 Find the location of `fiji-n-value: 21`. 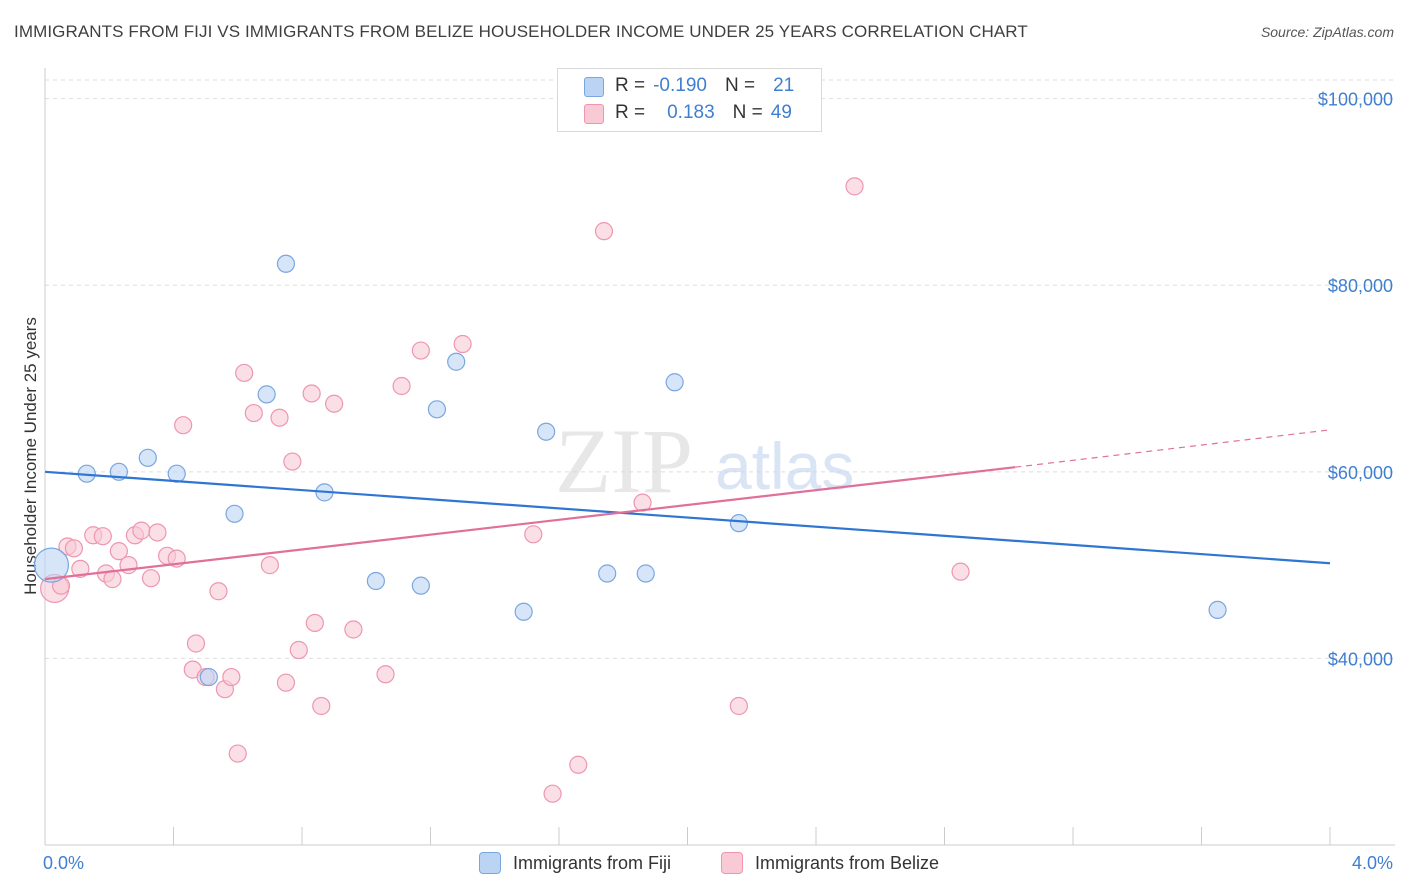

fiji-n-value: 21 is located at coordinates (784, 85).